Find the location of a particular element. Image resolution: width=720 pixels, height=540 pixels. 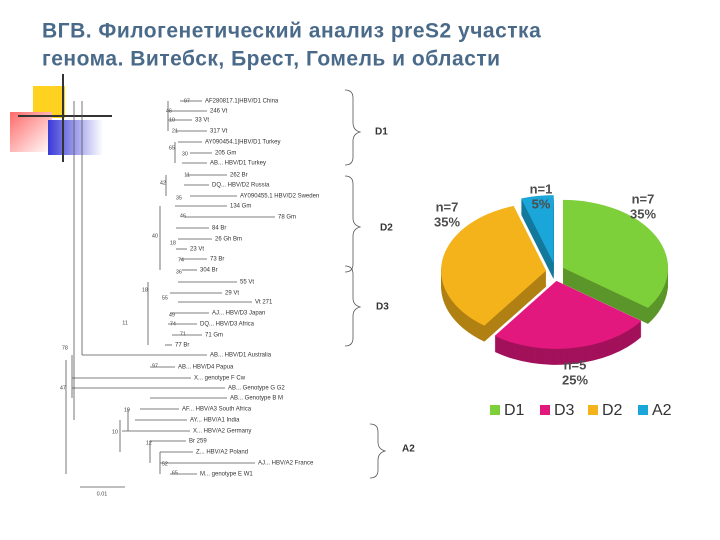

data-label: 25% is located at coordinates (575, 379).